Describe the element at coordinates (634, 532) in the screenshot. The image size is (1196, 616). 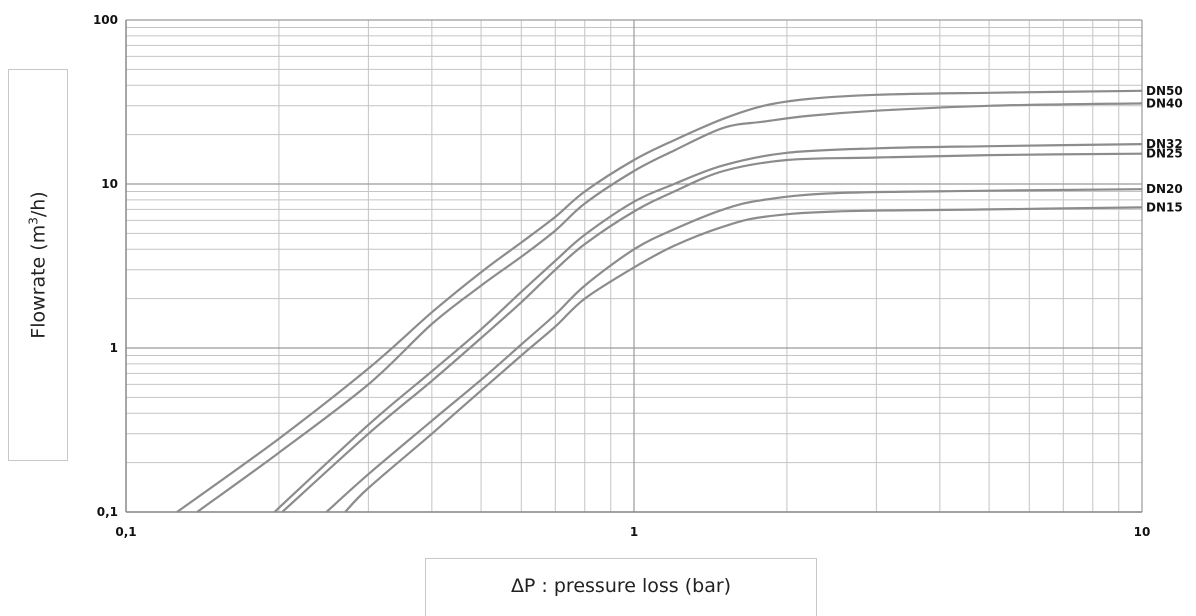
I see `x-tick-label: 1` at that location.